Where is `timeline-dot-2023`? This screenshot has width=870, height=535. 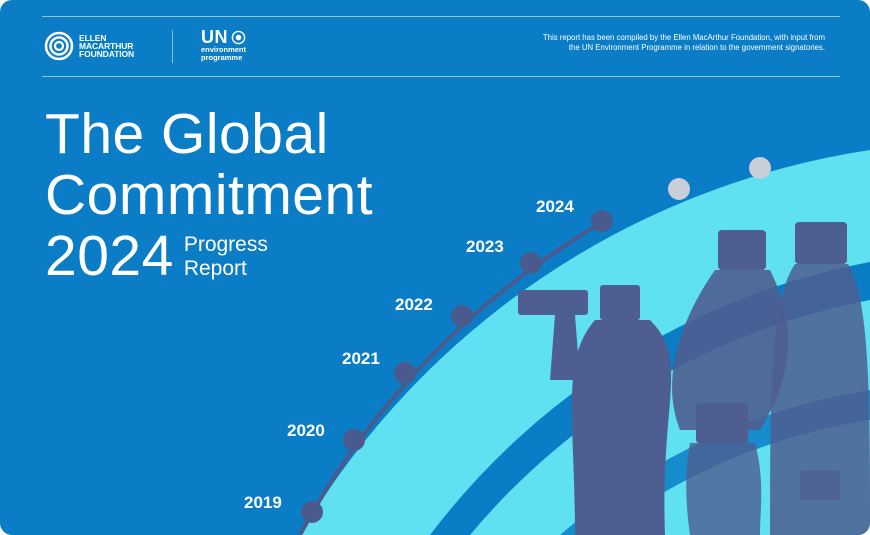
timeline-dot-2023 is located at coordinates (531, 263).